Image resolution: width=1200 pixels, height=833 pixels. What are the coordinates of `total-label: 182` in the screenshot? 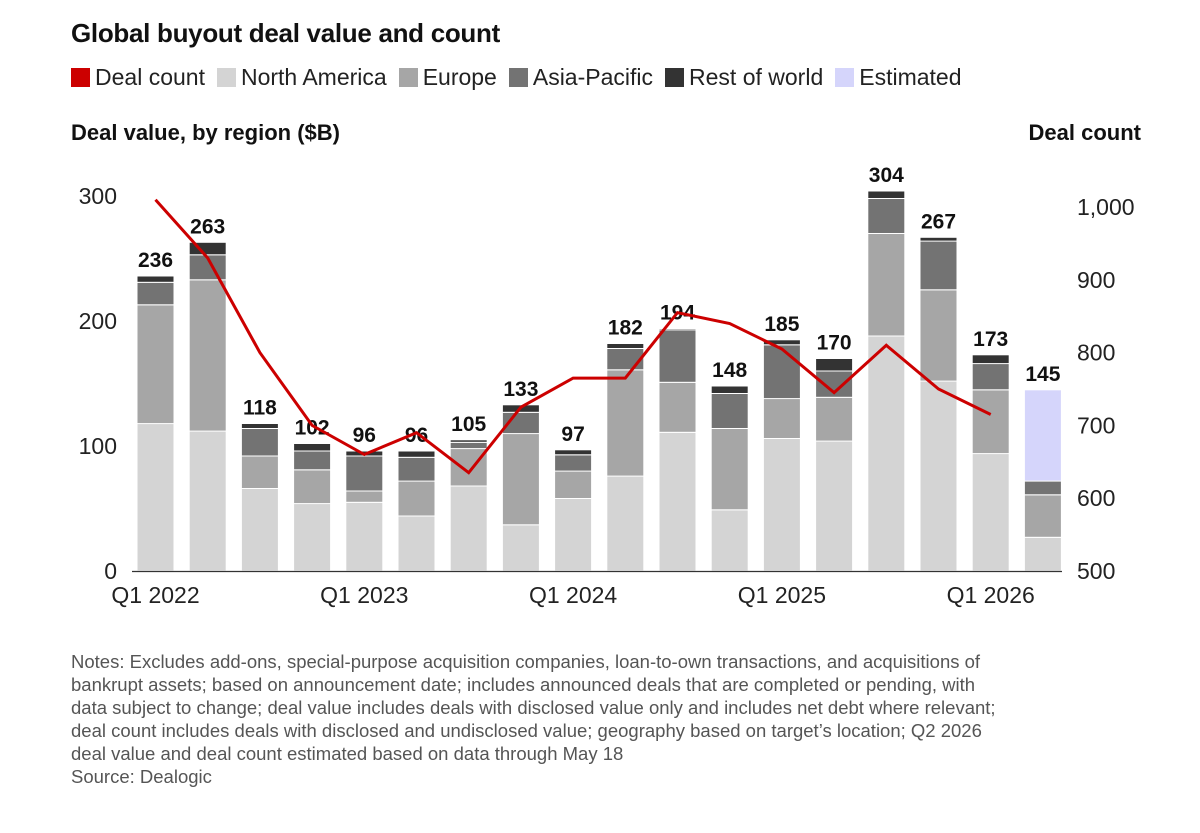 It's located at (625, 328).